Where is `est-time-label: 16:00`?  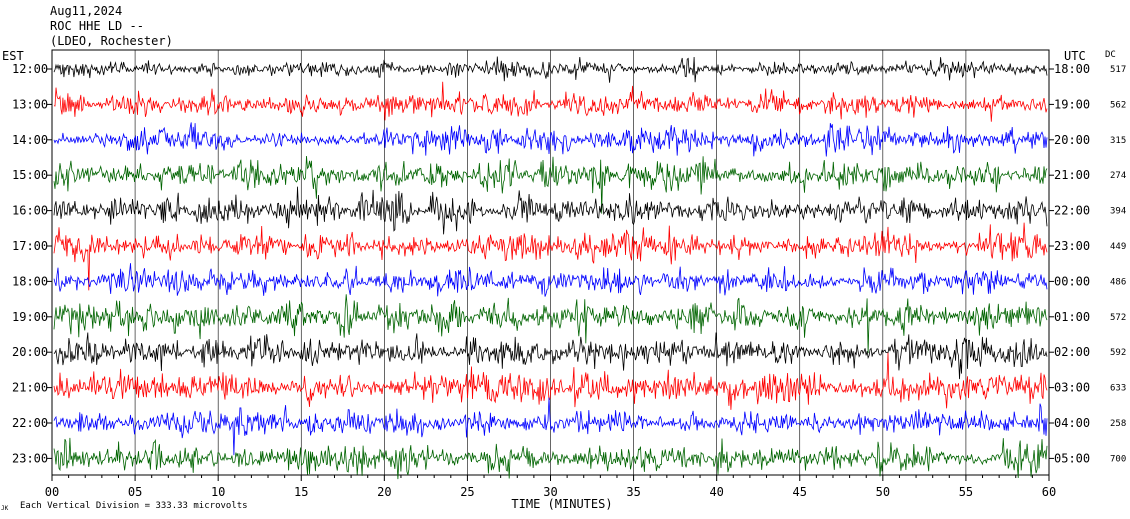
est-time-label: 16:00 is located at coordinates (30, 211).